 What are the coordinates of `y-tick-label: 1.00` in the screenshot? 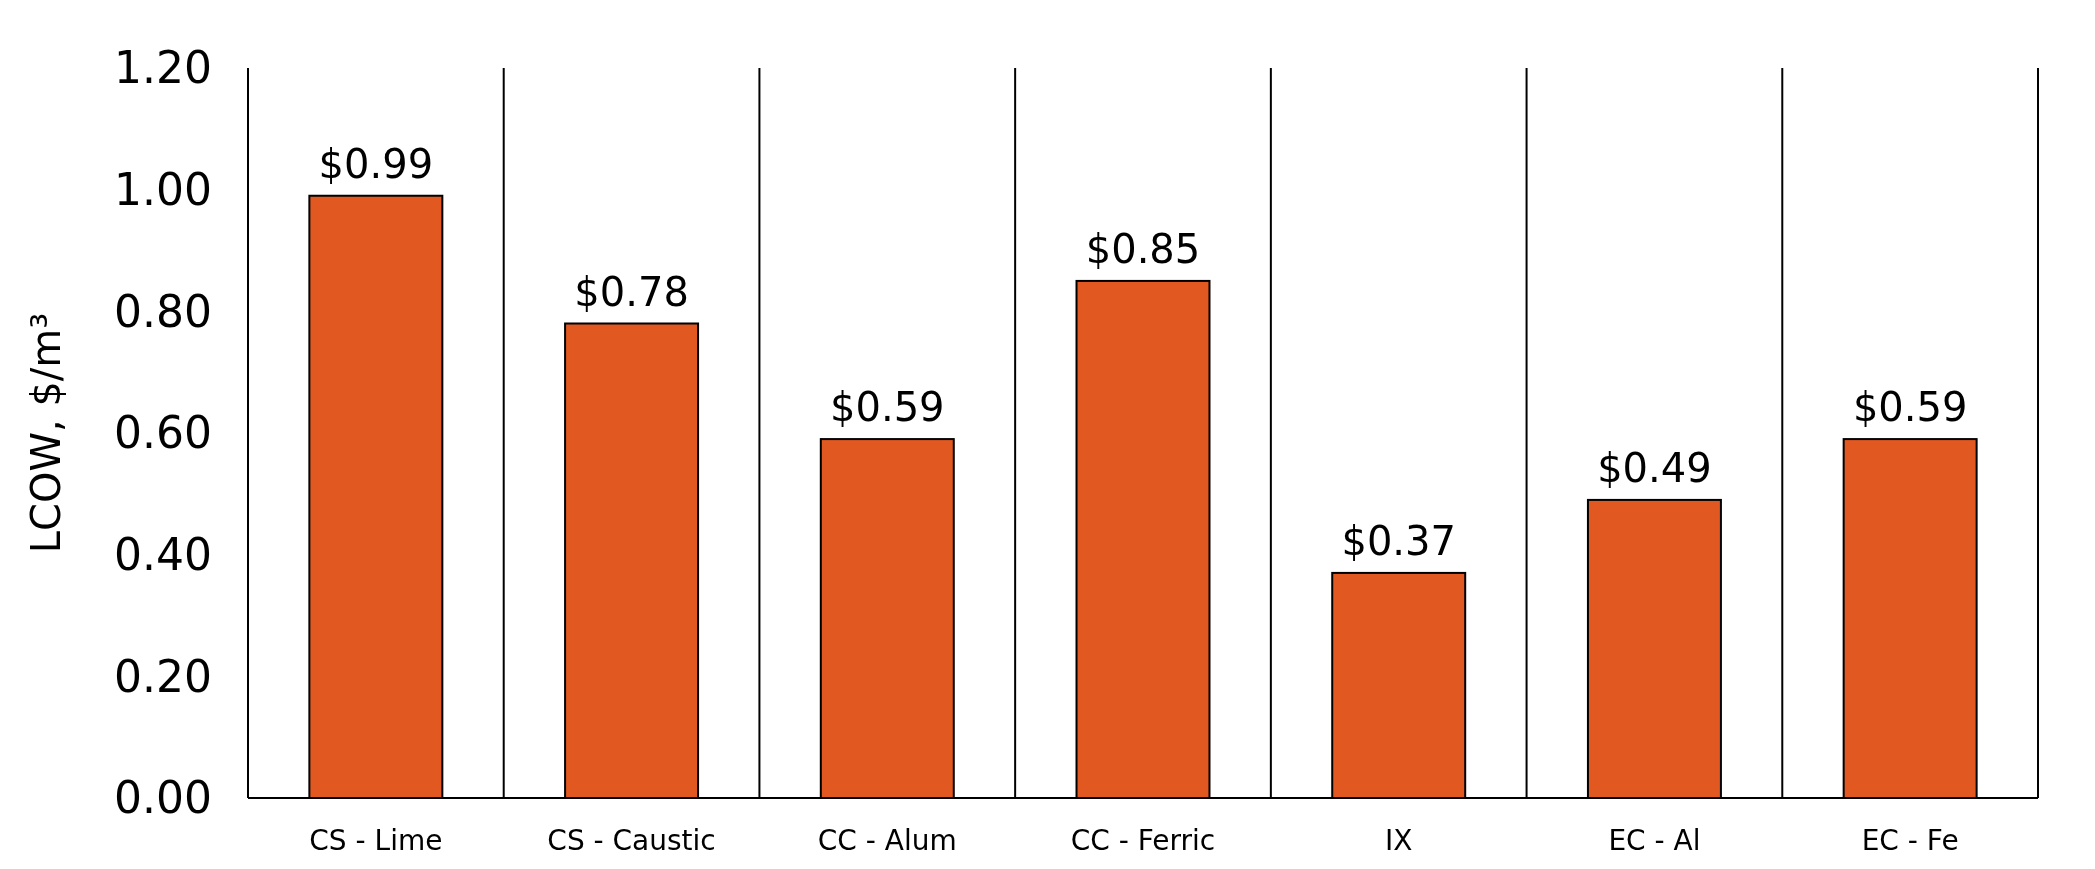 It's located at (163, 190).